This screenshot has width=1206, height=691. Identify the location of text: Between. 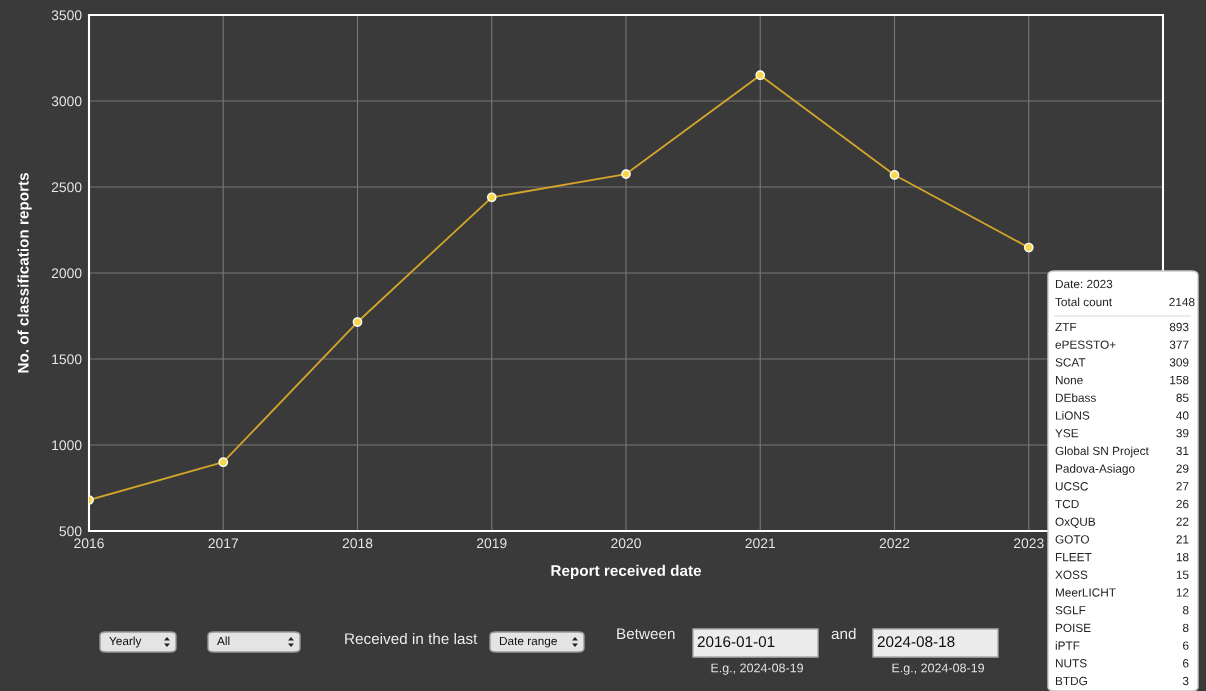
(646, 634).